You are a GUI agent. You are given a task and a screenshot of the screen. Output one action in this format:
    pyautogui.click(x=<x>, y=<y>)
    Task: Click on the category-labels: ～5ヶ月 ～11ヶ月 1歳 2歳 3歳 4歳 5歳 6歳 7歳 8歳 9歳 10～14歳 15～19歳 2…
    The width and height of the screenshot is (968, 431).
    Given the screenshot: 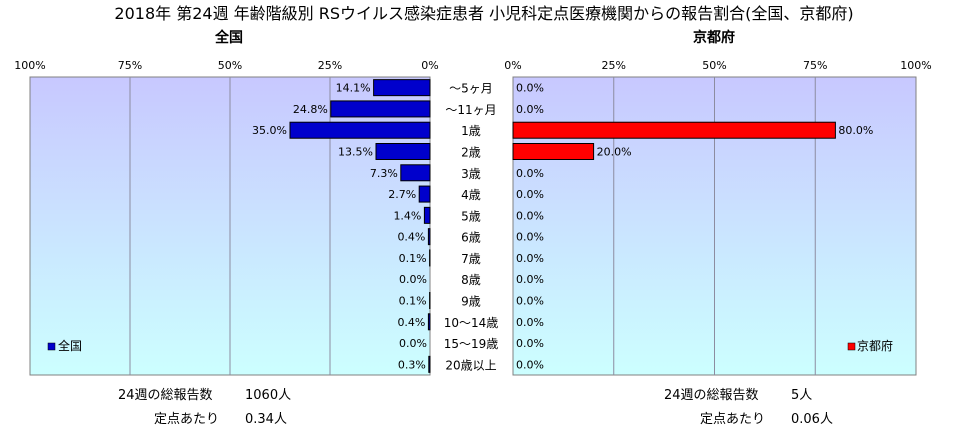 What is the action you would take?
    pyautogui.click(x=471, y=227)
    